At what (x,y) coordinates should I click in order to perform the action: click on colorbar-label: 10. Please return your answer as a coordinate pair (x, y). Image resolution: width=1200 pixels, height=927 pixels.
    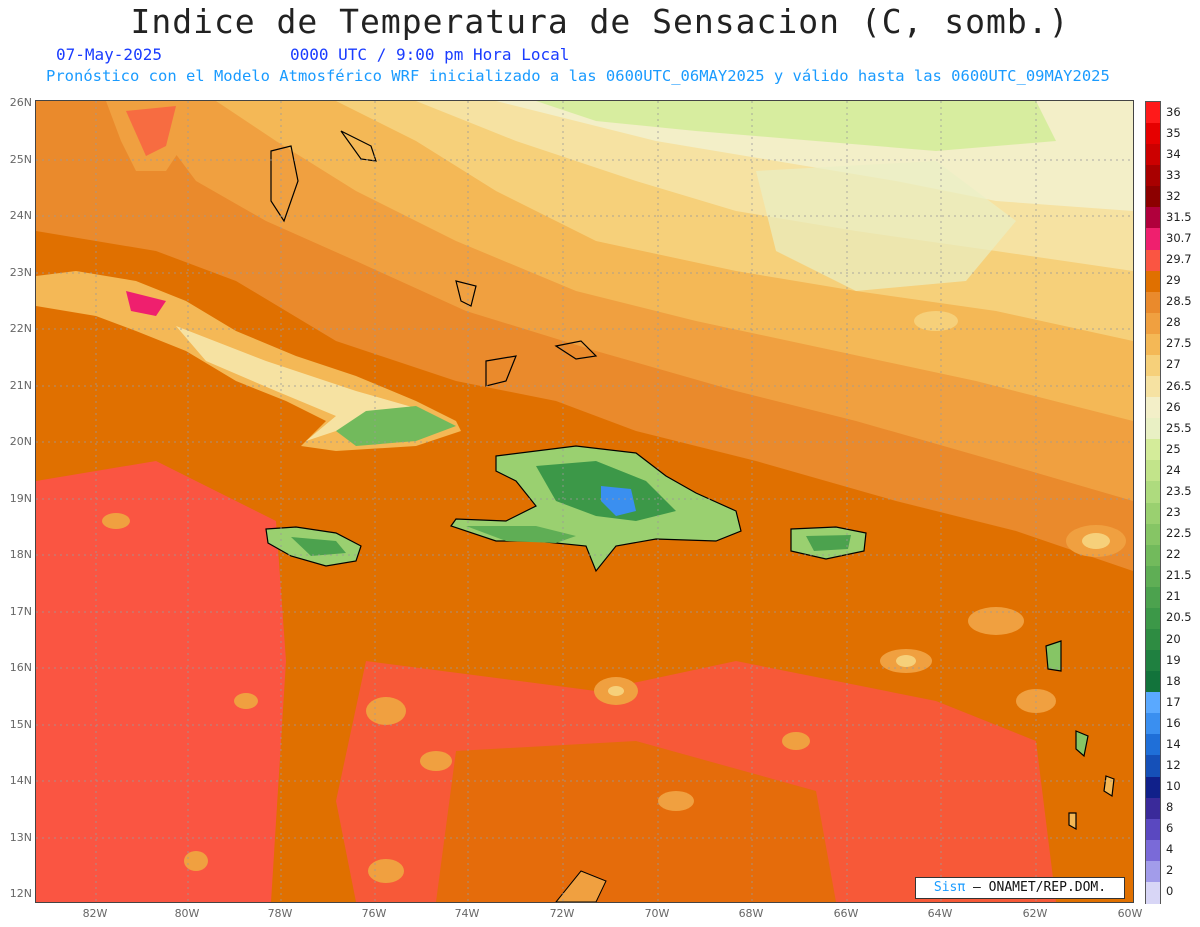
    Looking at the image, I should click on (1173, 786).